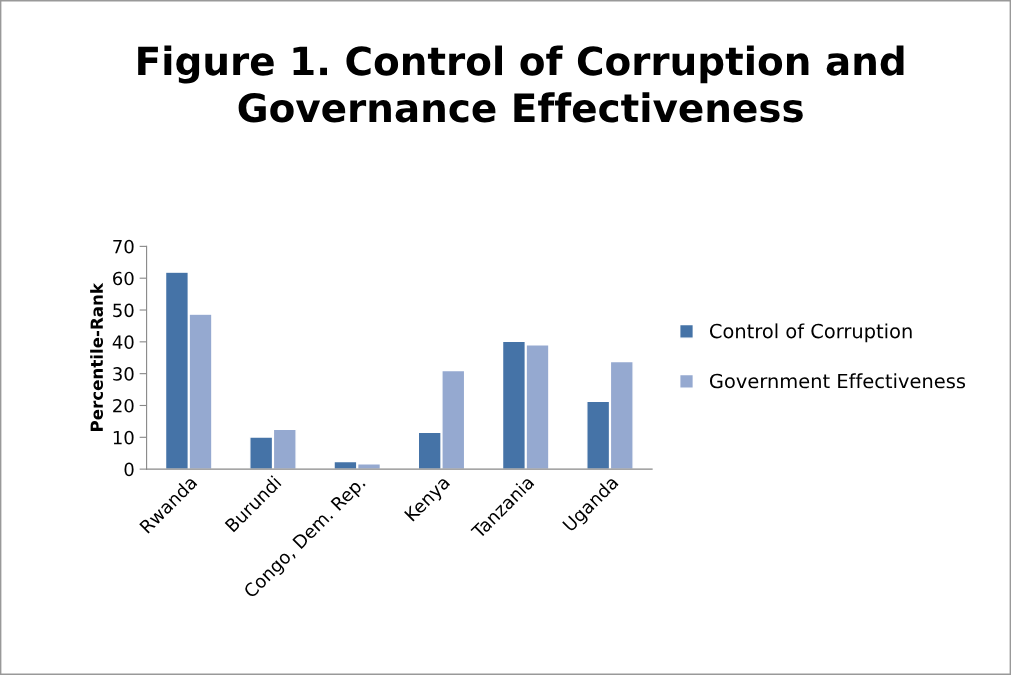 The height and width of the screenshot is (675, 1011). What do you see at coordinates (837, 381) in the screenshot?
I see `legend-label: Government Effectiveness` at bounding box center [837, 381].